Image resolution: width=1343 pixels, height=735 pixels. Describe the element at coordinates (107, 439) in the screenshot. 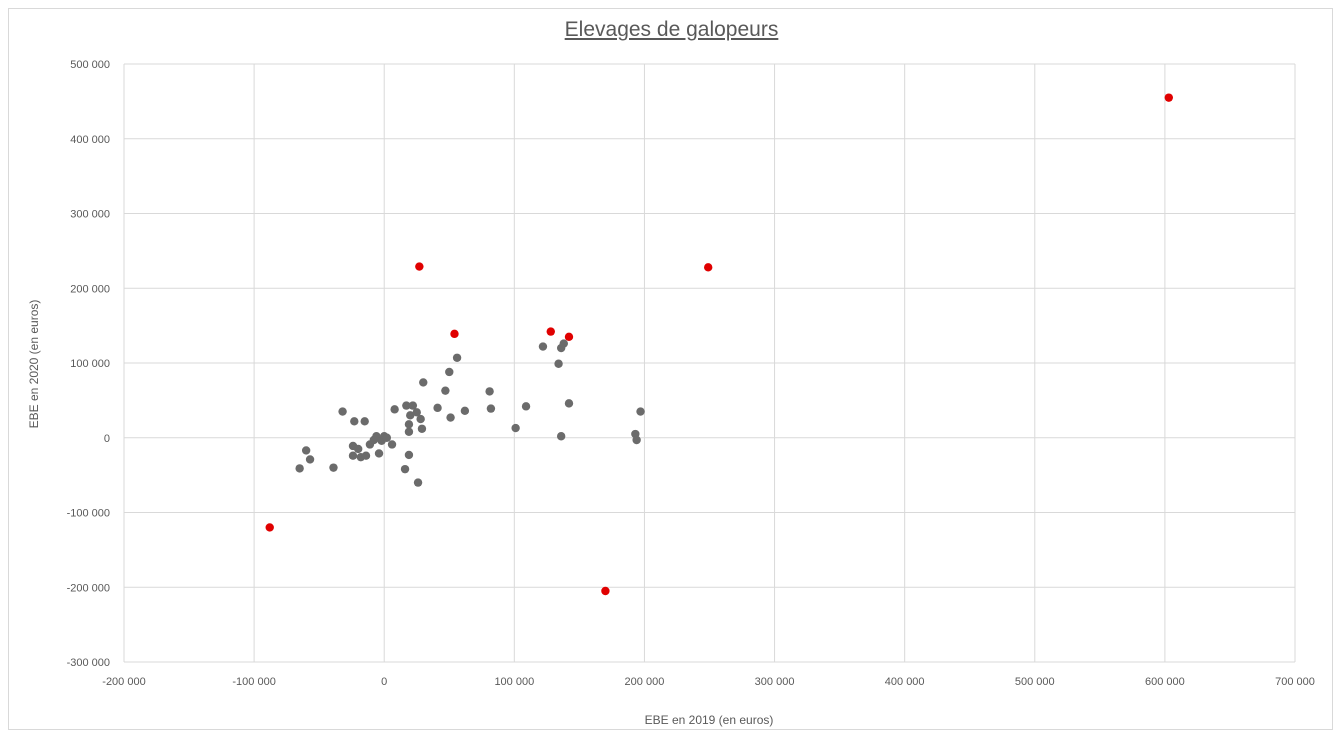

I see `y-tick-label: 0` at that location.